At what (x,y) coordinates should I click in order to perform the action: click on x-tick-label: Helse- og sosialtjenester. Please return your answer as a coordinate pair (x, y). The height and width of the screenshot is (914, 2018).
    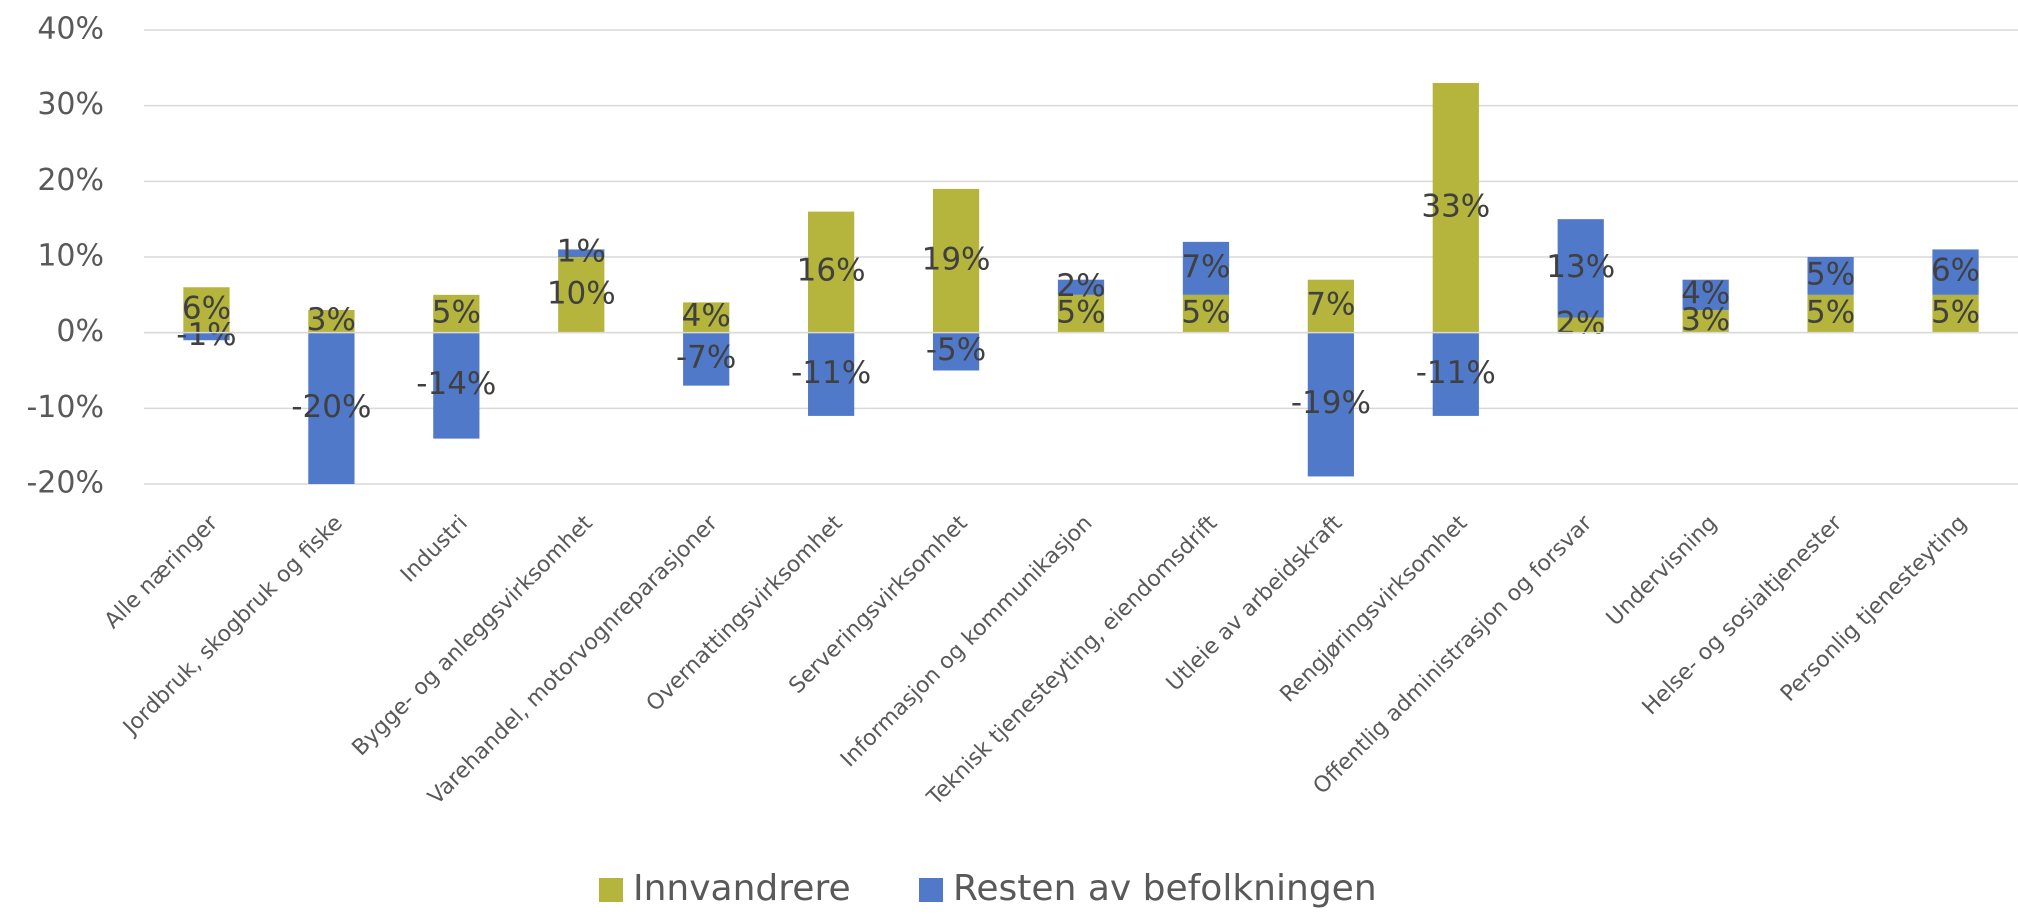
    Looking at the image, I should click on (1743, 615).